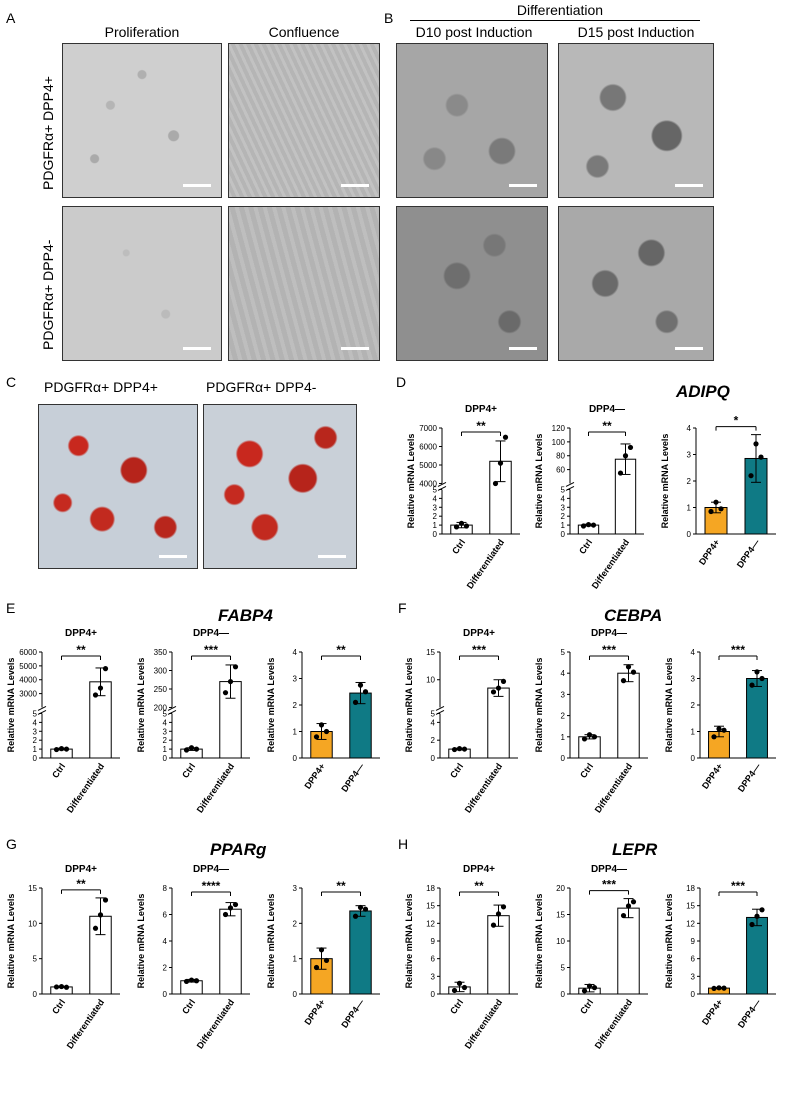  Describe the element at coordinates (560, 10) in the screenshot. I see `column-title-differentiation: Differentiation` at that location.